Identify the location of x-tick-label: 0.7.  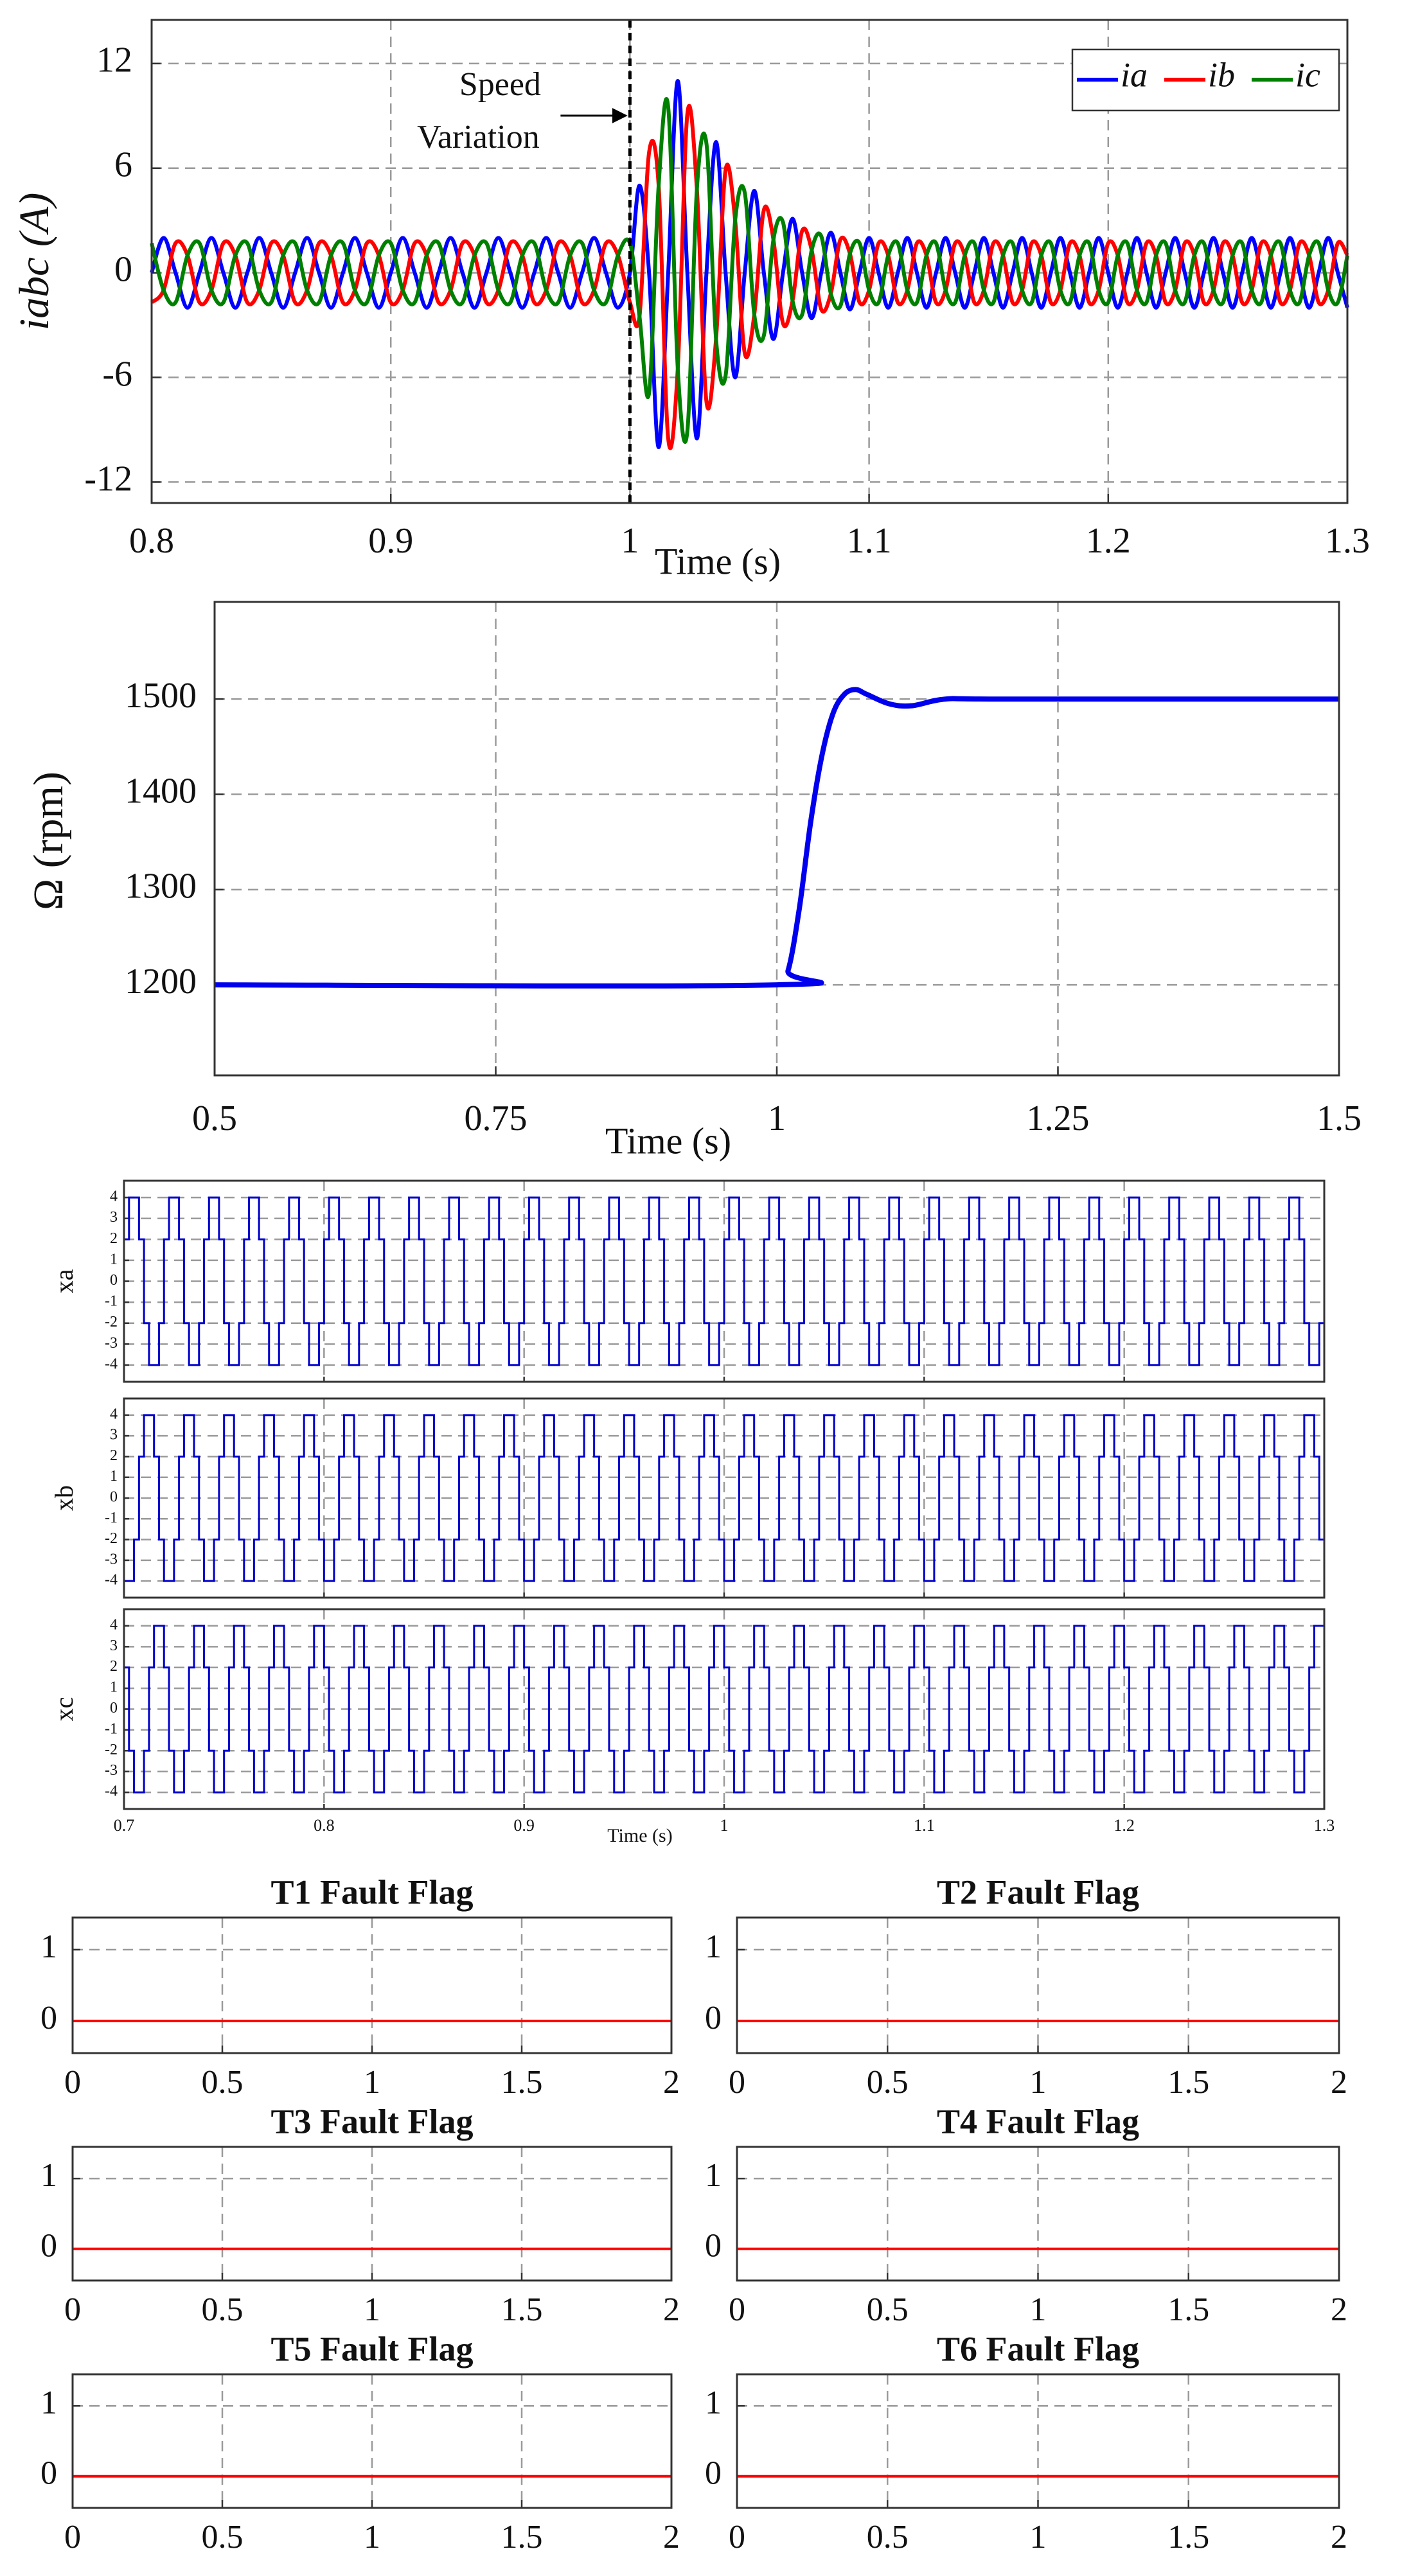
(125, 1825).